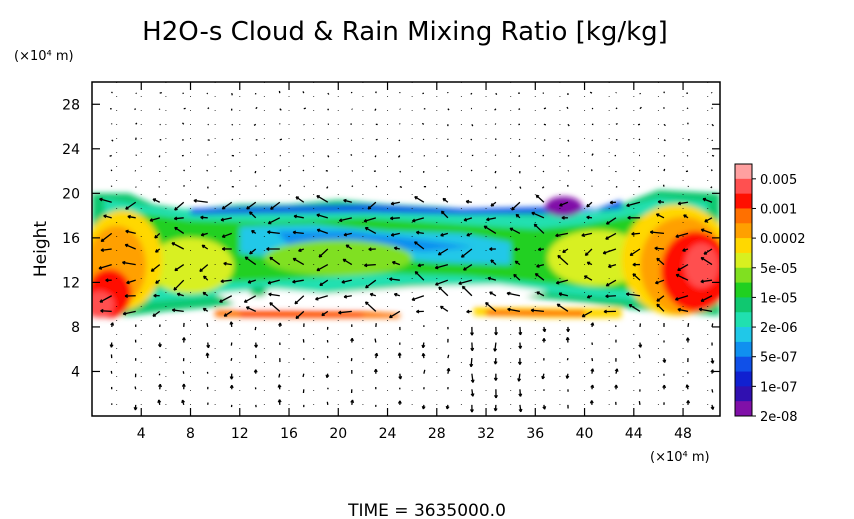  What do you see at coordinates (779, 269) in the screenshot?
I see `colorbar-label: 5e-05` at bounding box center [779, 269].